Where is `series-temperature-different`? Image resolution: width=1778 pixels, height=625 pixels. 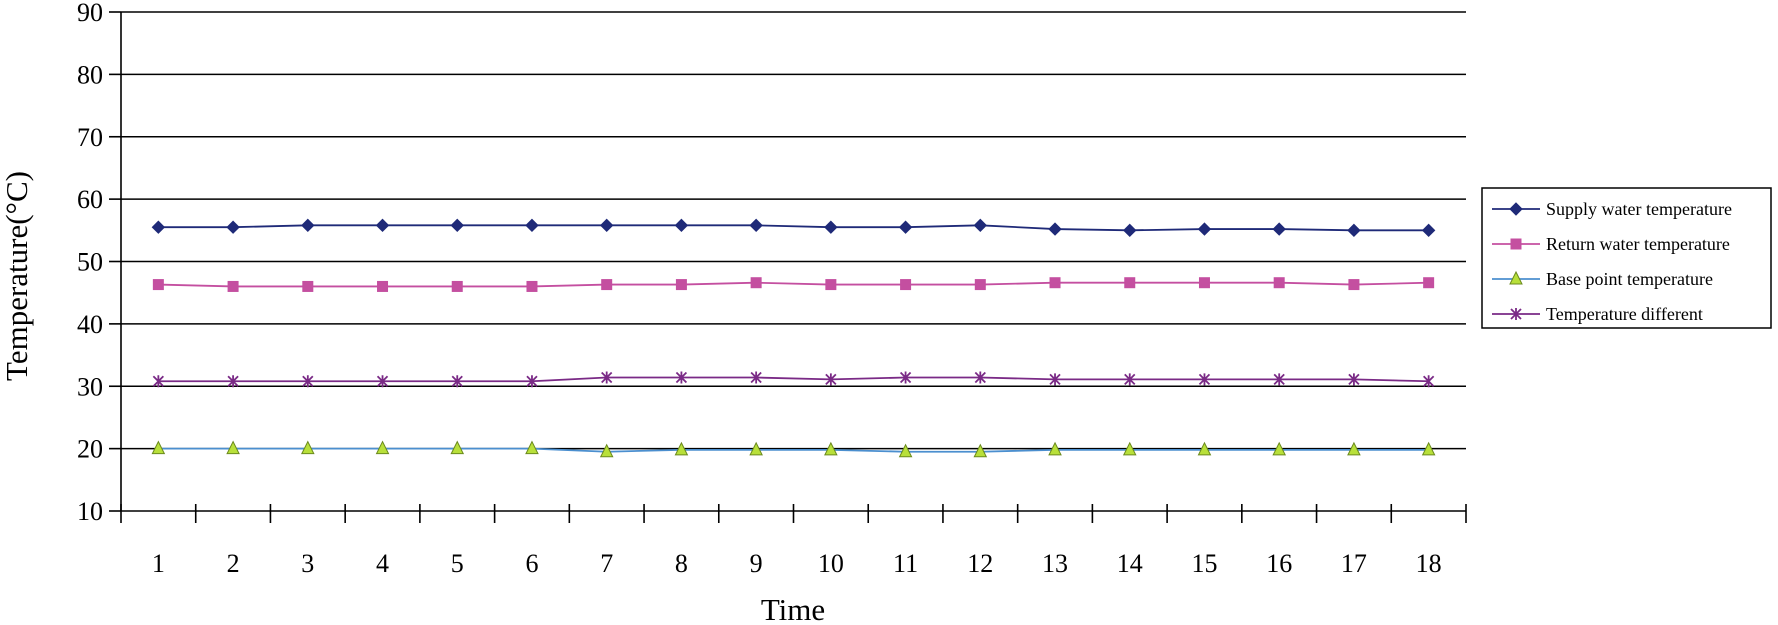 series-temperature-different is located at coordinates (793, 379).